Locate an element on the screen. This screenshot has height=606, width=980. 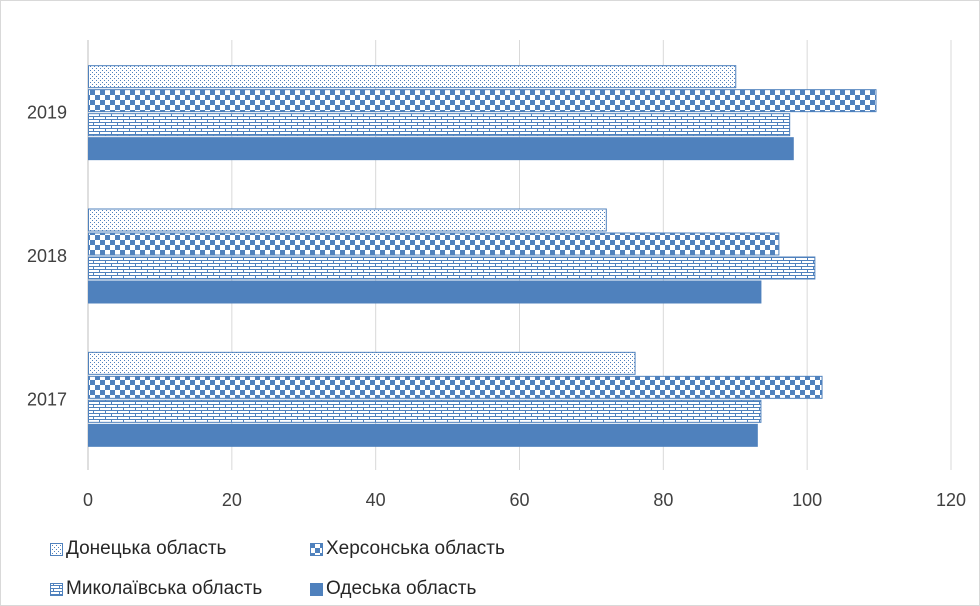
y-tick-label: 2017 is located at coordinates (47, 399).